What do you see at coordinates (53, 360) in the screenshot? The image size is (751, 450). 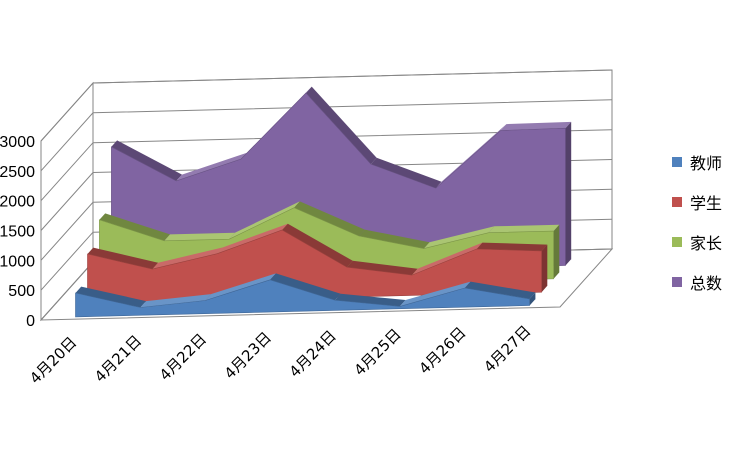 I see `x-tick-label: 4月20日` at bounding box center [53, 360].